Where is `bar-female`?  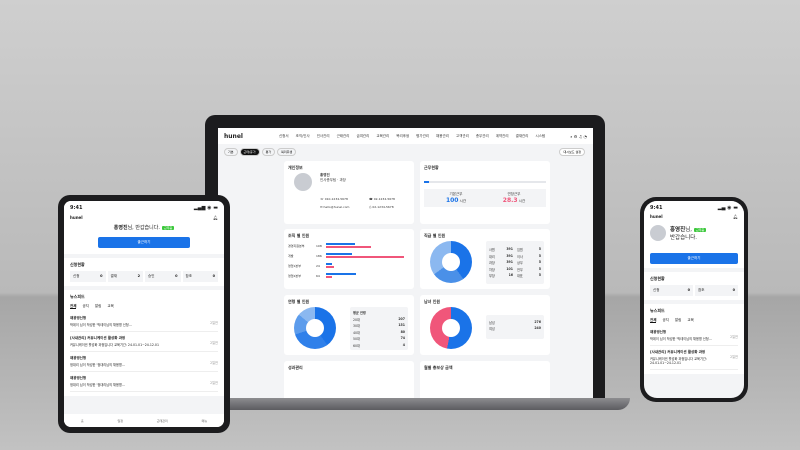
bar-female is located at coordinates (365, 257).